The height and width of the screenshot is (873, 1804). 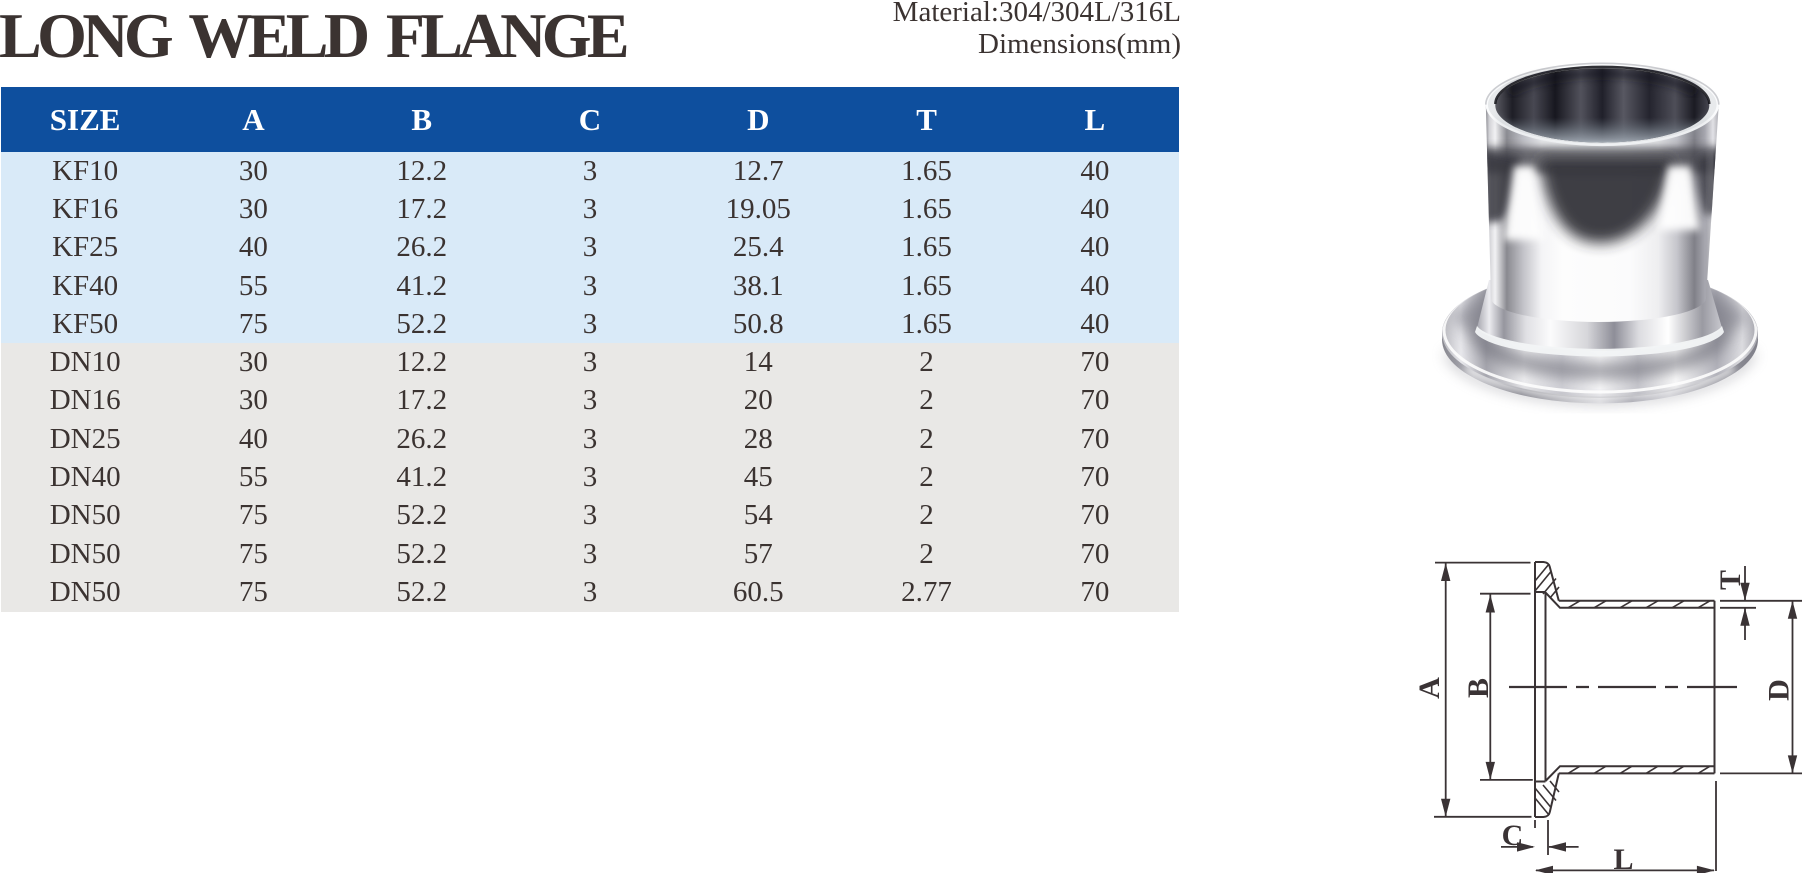 What do you see at coordinates (1513, 835) in the screenshot?
I see `svg-text: C` at bounding box center [1513, 835].